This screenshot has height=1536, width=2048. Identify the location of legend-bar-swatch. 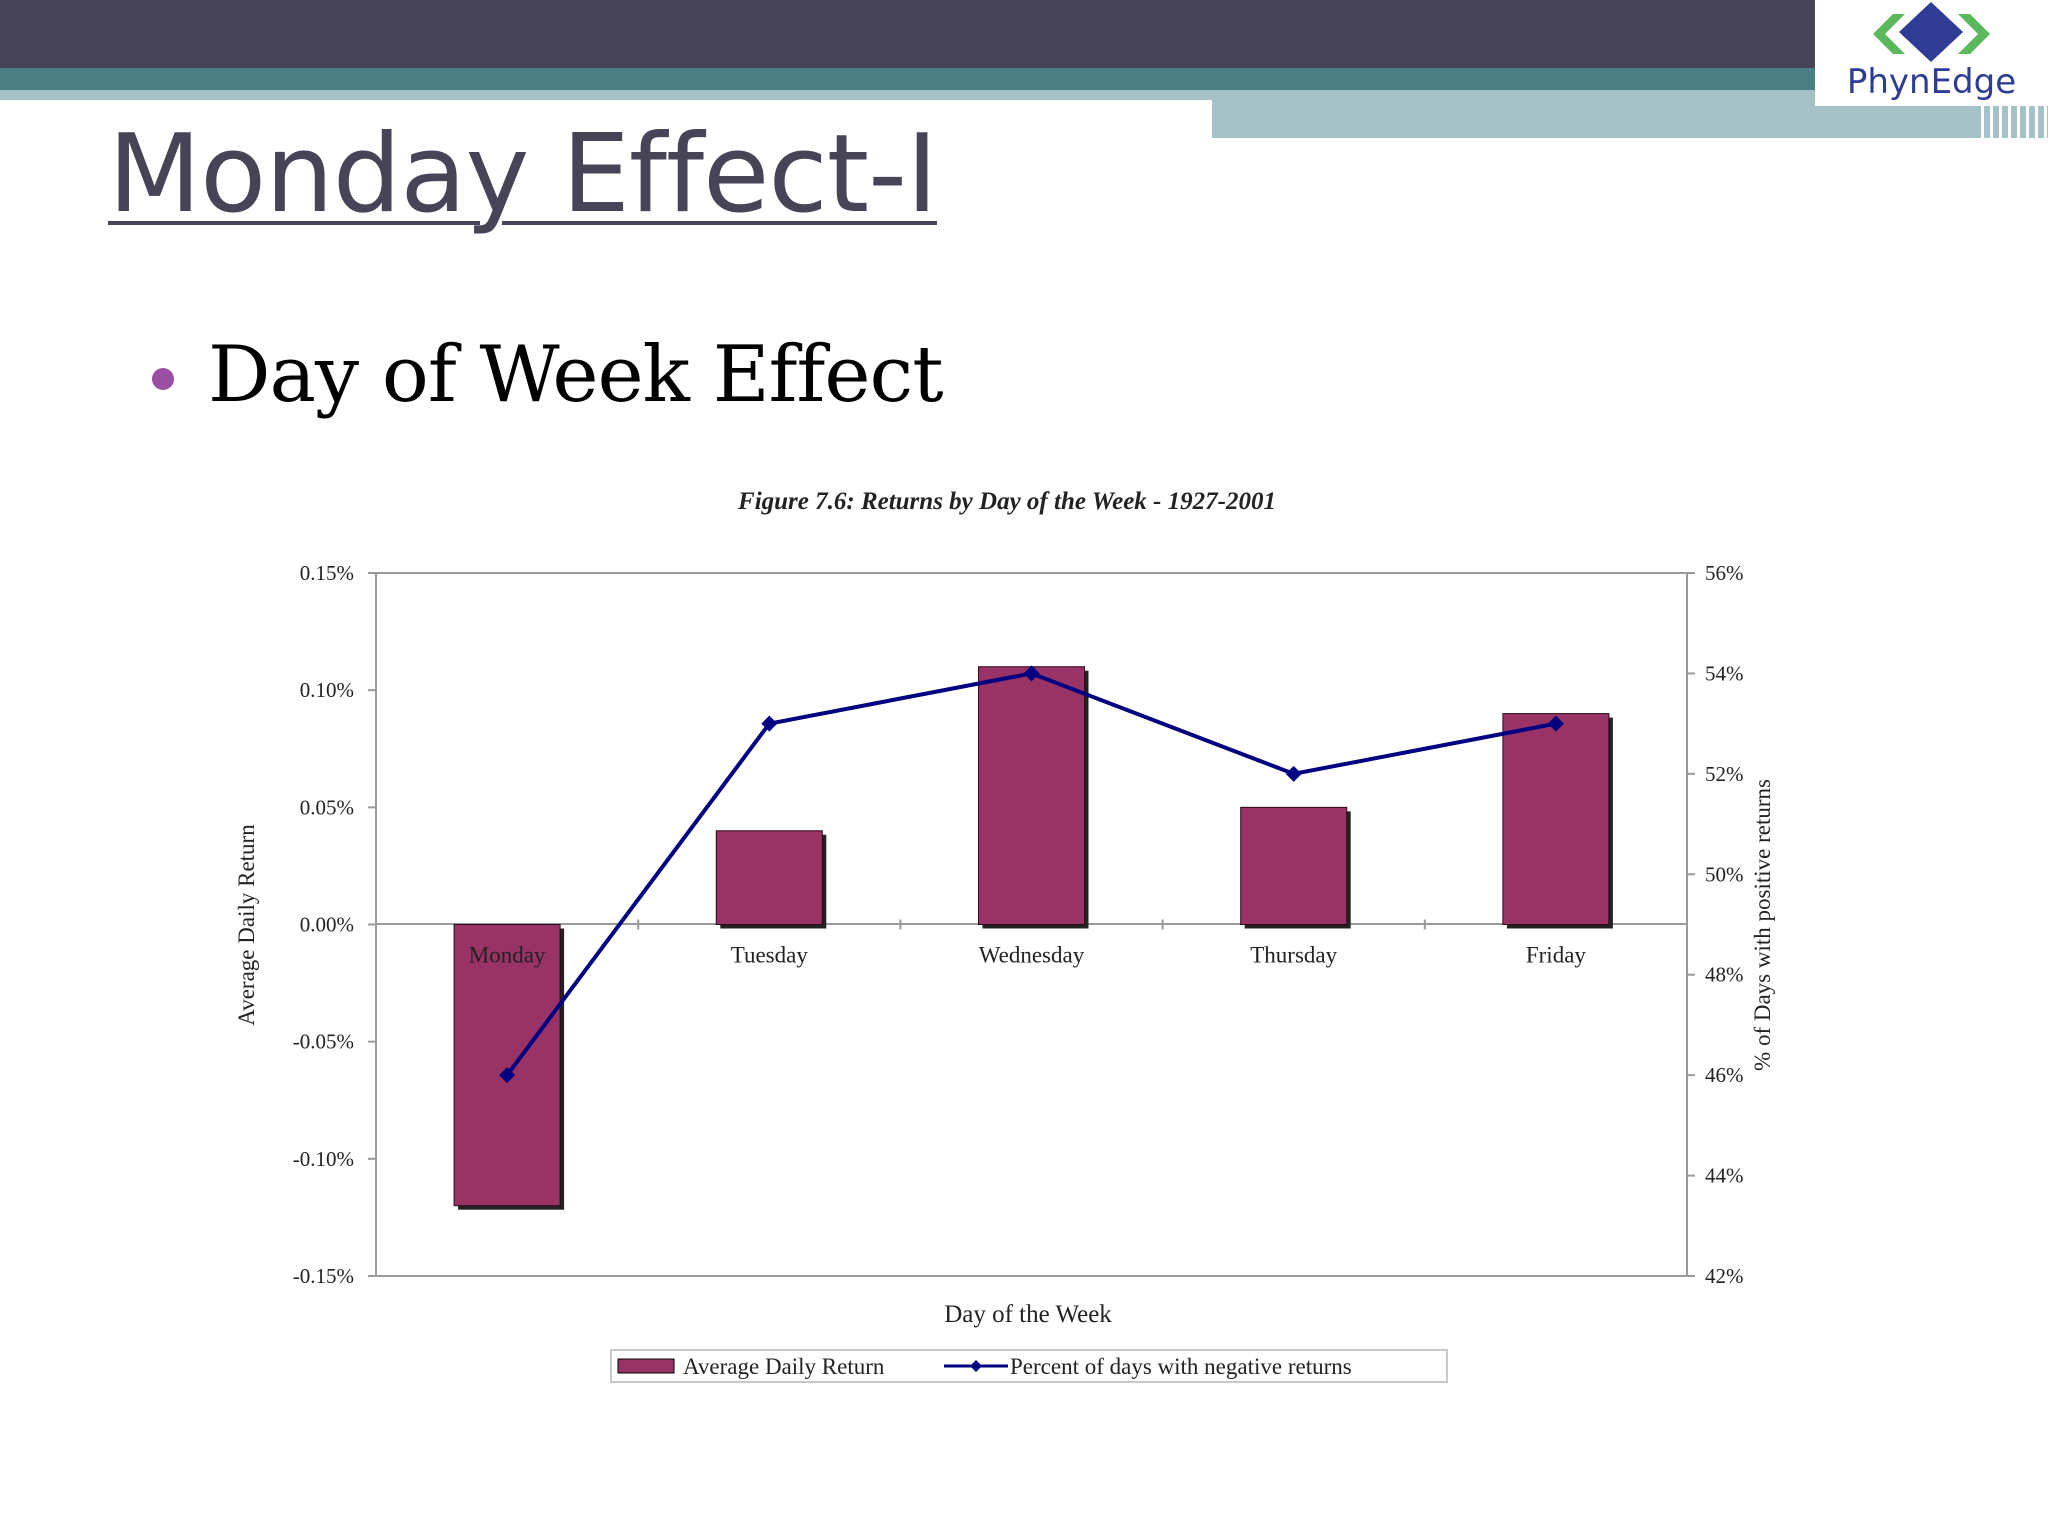
(646, 1366).